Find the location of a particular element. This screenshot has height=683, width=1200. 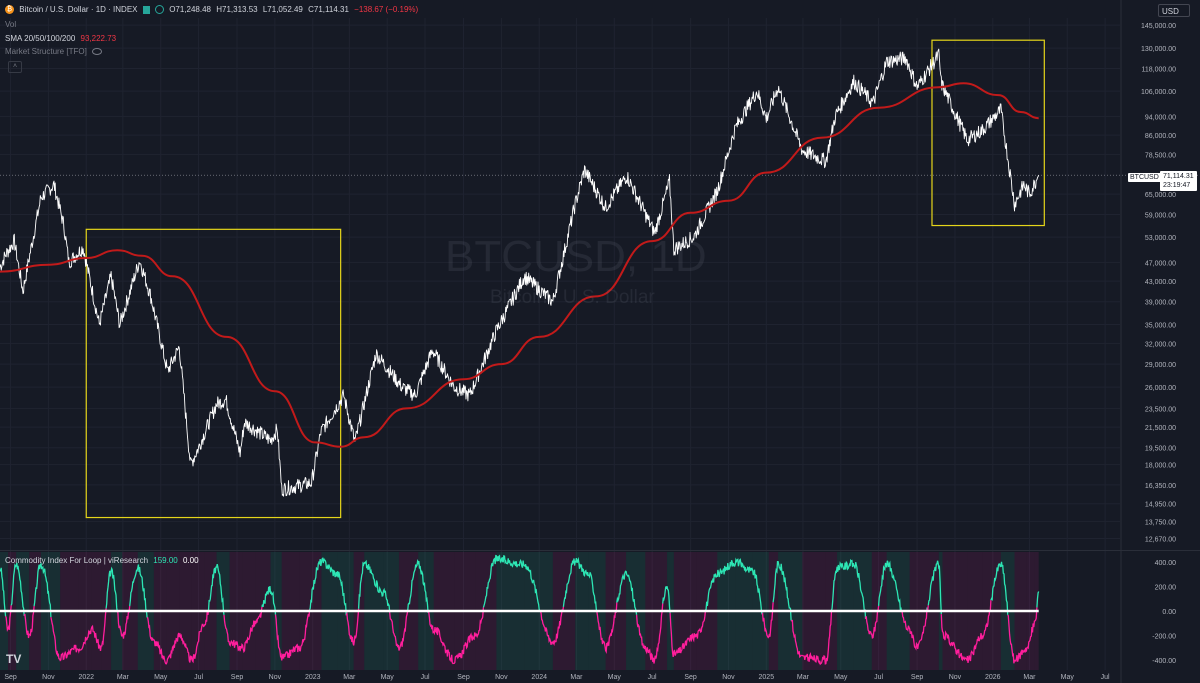

time-axis-label: 2023 is located at coordinates (313, 677).